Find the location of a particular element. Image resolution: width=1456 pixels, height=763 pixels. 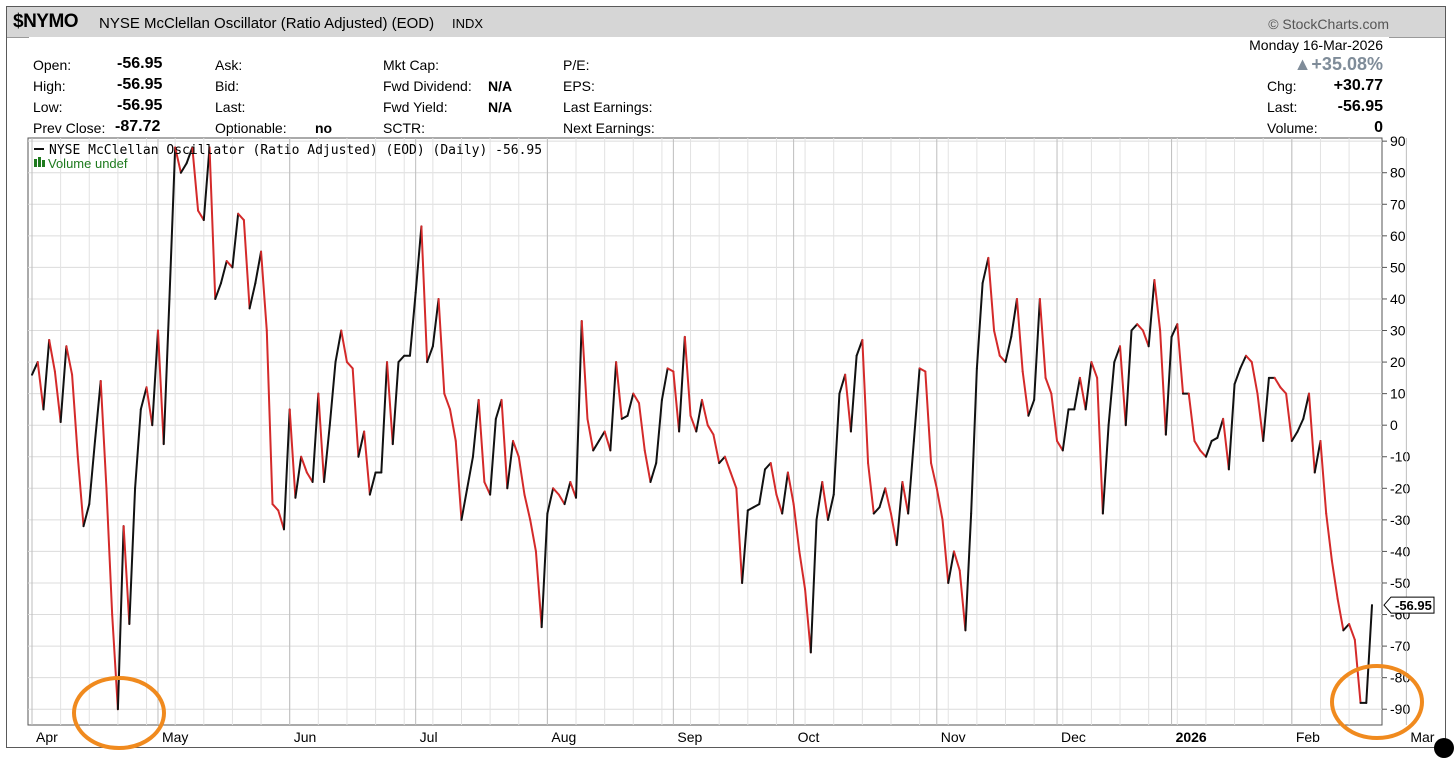

corner-dot is located at coordinates (1444, 748).